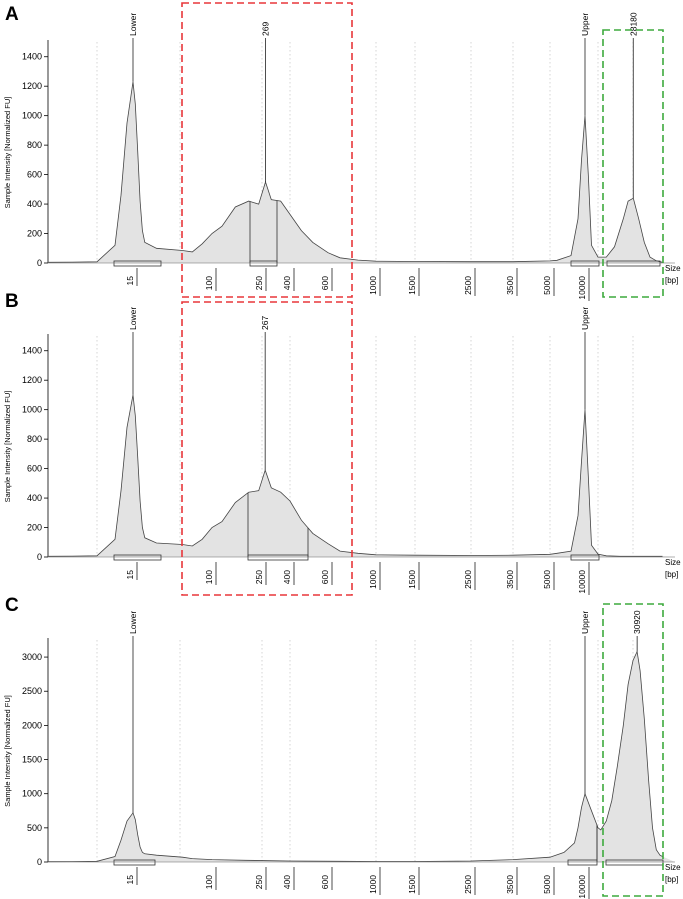  What do you see at coordinates (32, 725) in the screenshot?
I see `y-tick-label: 2000` at bounding box center [32, 725].